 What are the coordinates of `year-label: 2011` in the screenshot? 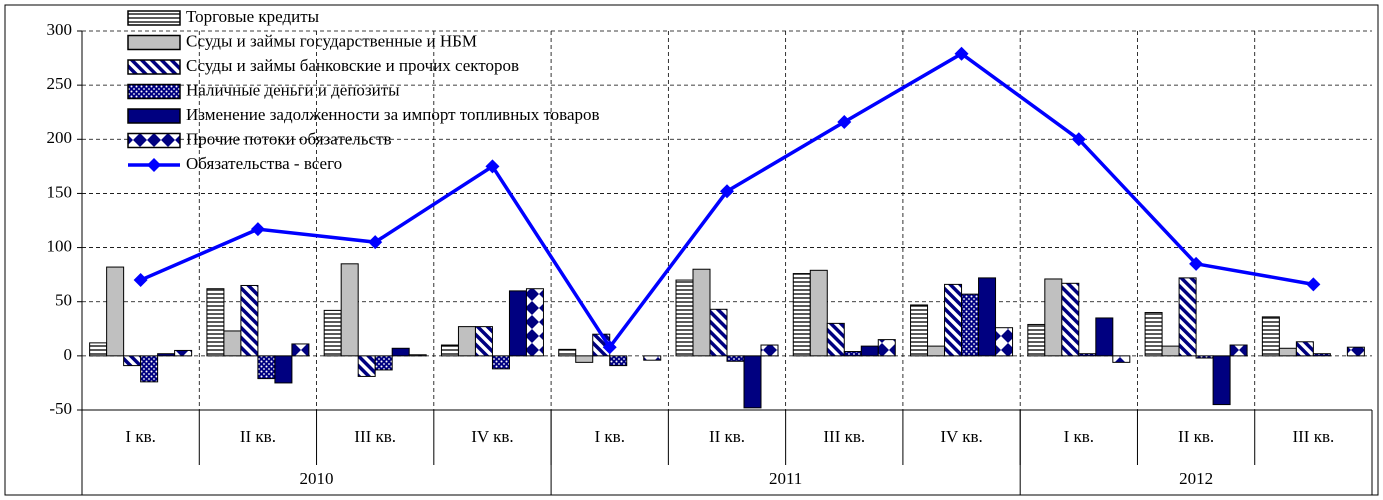 It's located at (785, 478).